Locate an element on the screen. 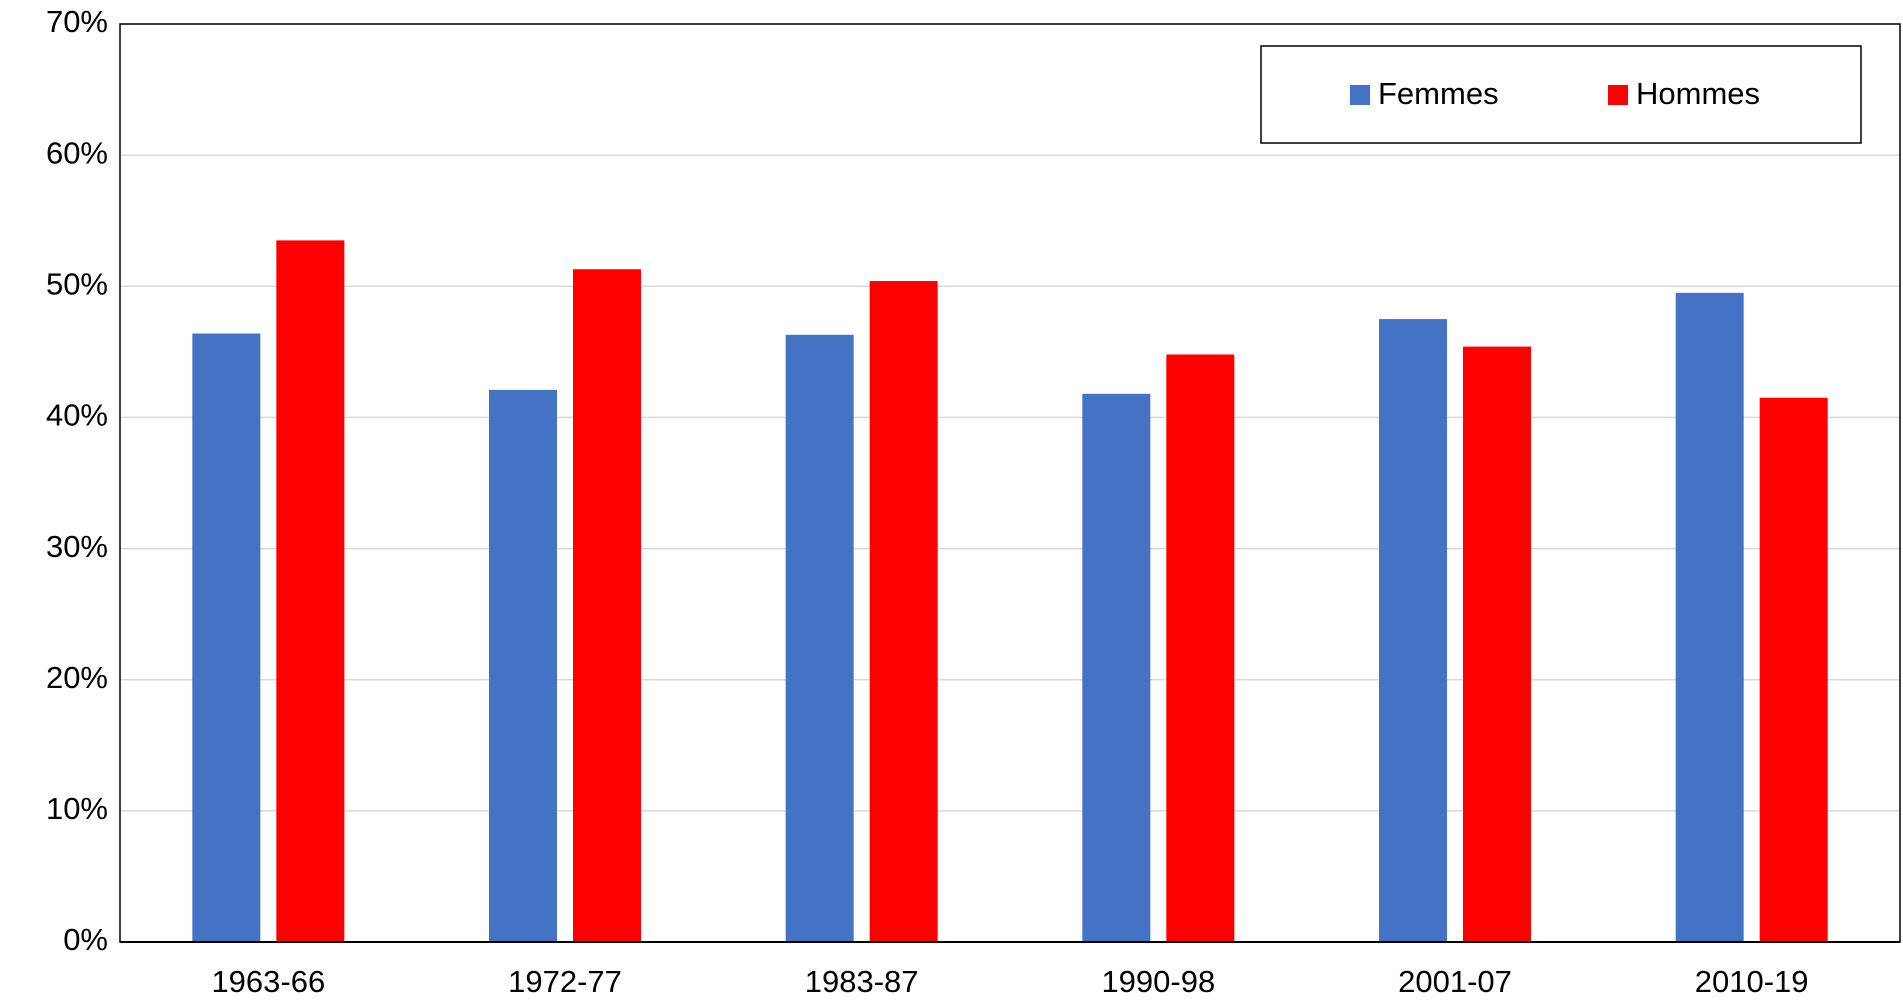  x-tick-label: 1983-87 is located at coordinates (862, 981).